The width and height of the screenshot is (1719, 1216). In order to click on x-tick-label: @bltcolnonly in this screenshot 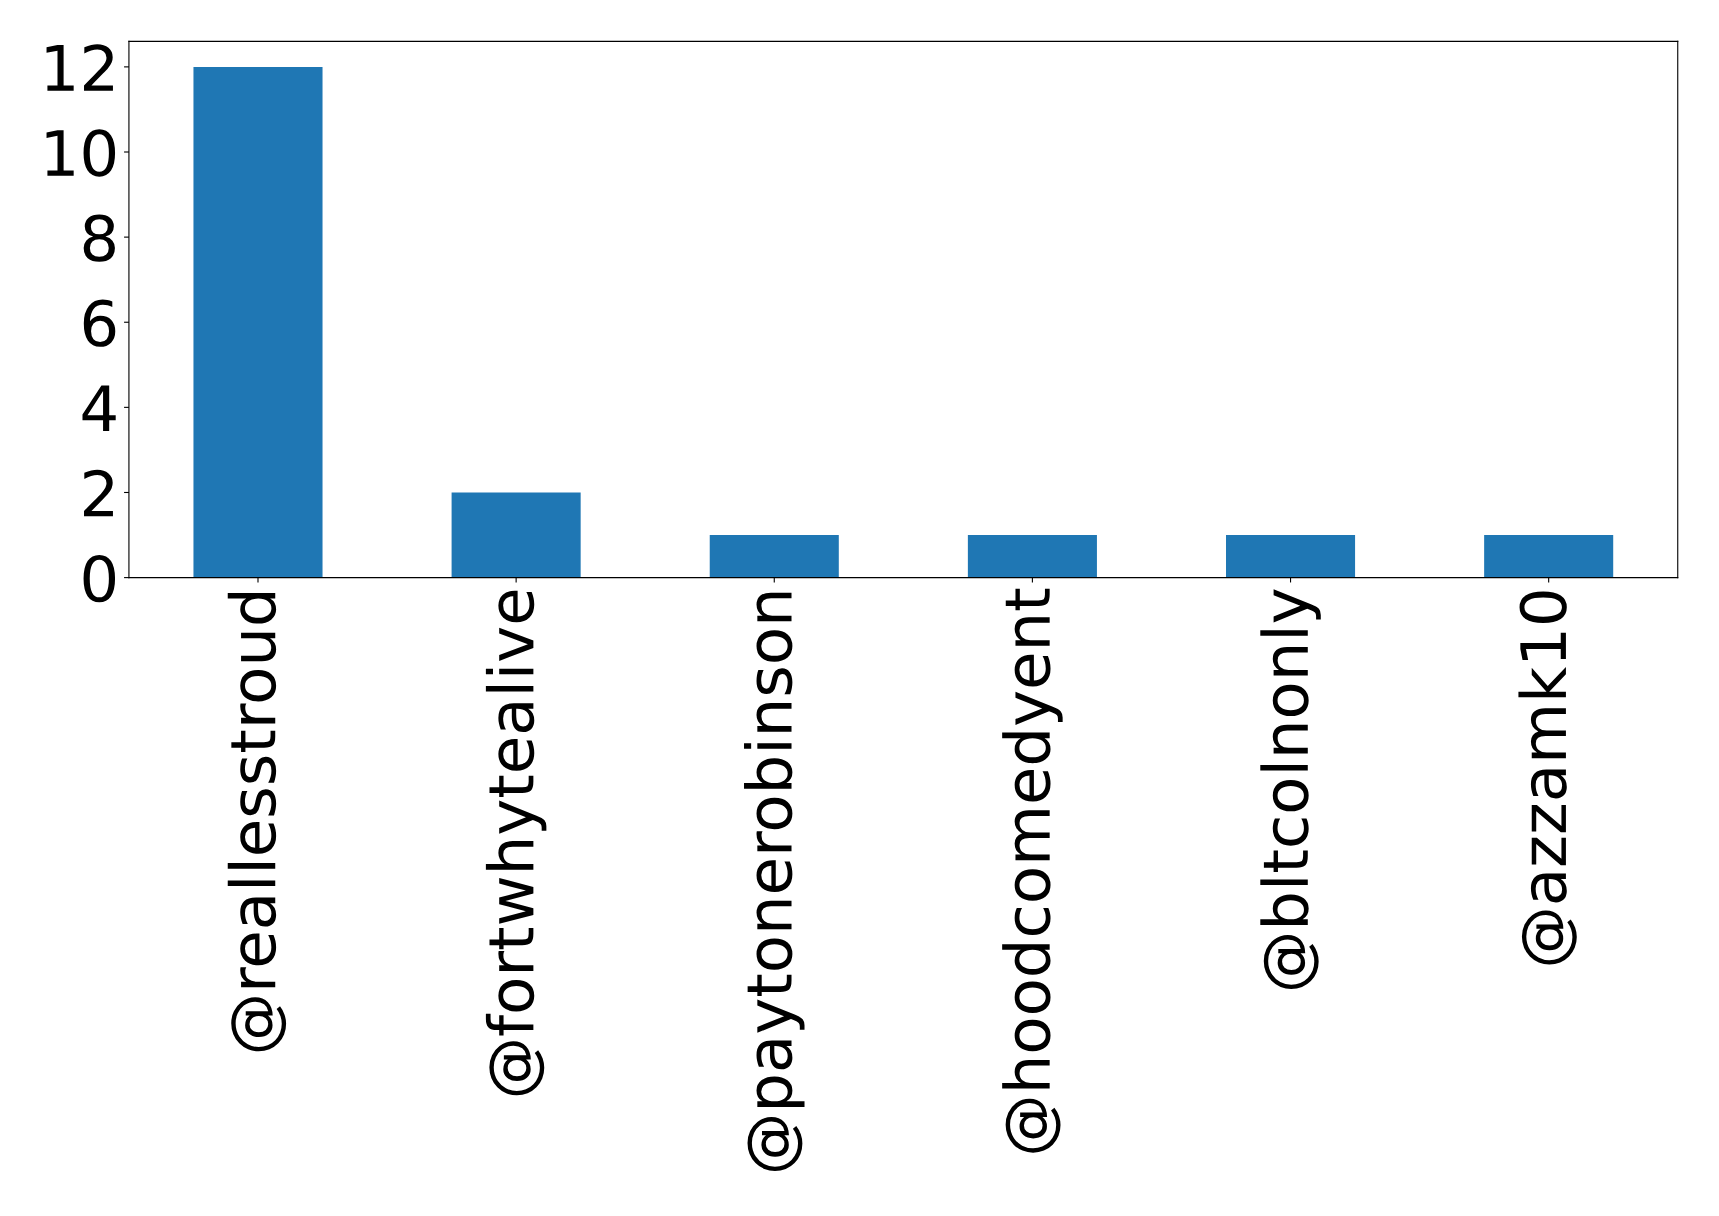, I will do `click(1290, 789)`.